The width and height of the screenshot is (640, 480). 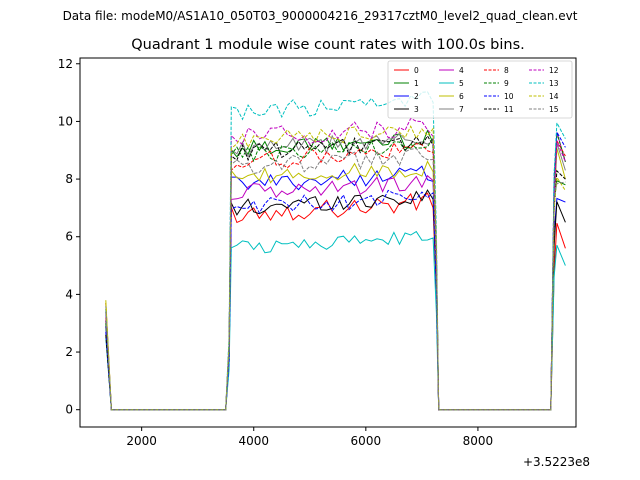 What do you see at coordinates (554, 70) in the screenshot?
I see `legend-label-12: 12` at bounding box center [554, 70].